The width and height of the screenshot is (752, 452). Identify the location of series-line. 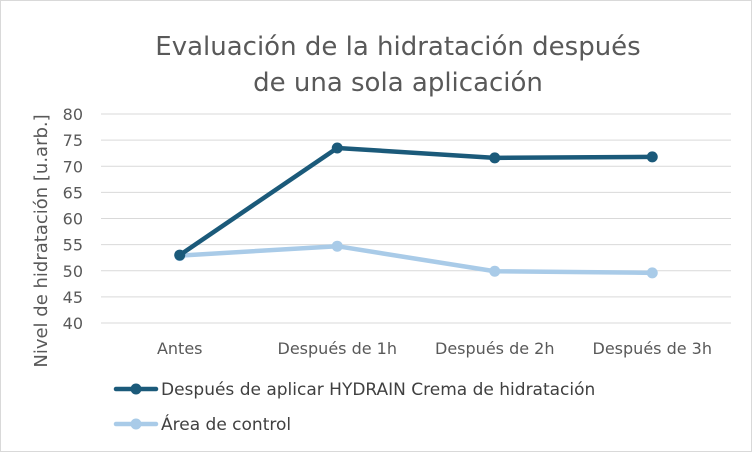
(416, 259).